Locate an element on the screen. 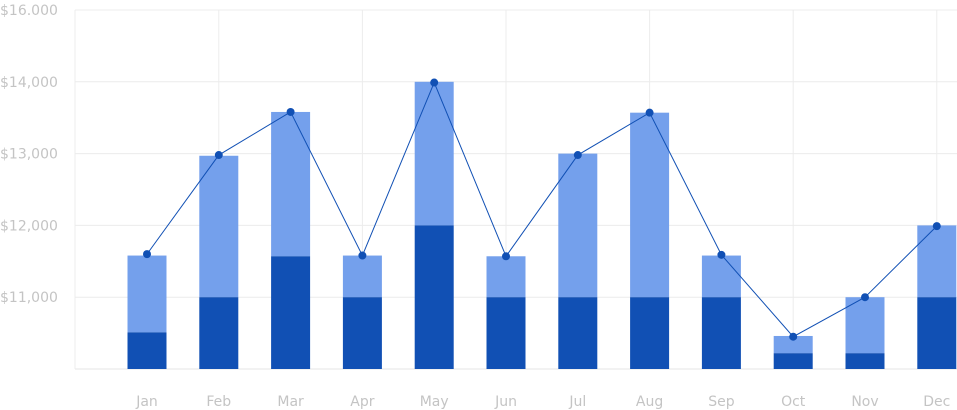 This screenshot has width=957, height=410. y-tick-label: $12,000 is located at coordinates (29, 226).